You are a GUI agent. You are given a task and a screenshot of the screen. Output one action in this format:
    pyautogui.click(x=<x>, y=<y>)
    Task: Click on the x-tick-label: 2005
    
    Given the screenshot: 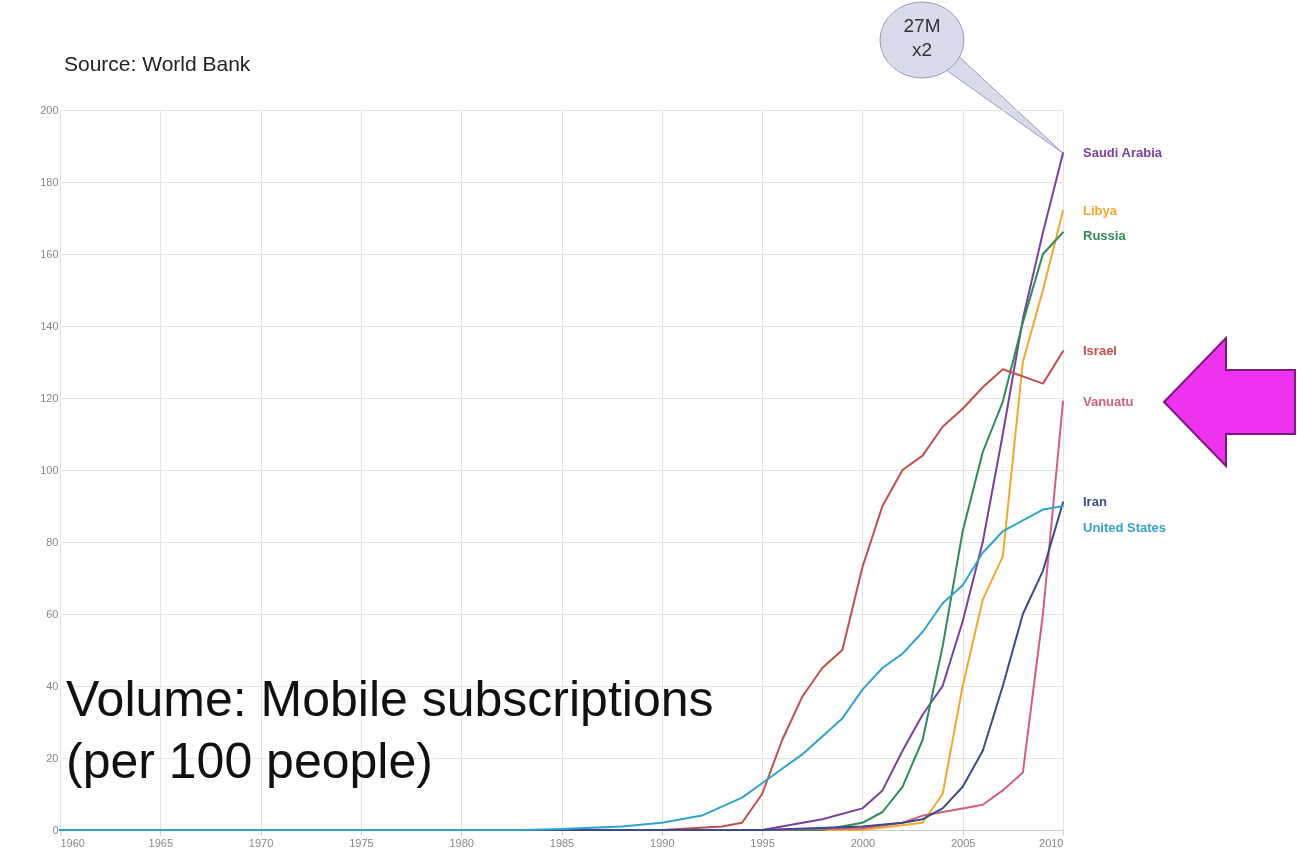 What is the action you would take?
    pyautogui.click(x=963, y=842)
    